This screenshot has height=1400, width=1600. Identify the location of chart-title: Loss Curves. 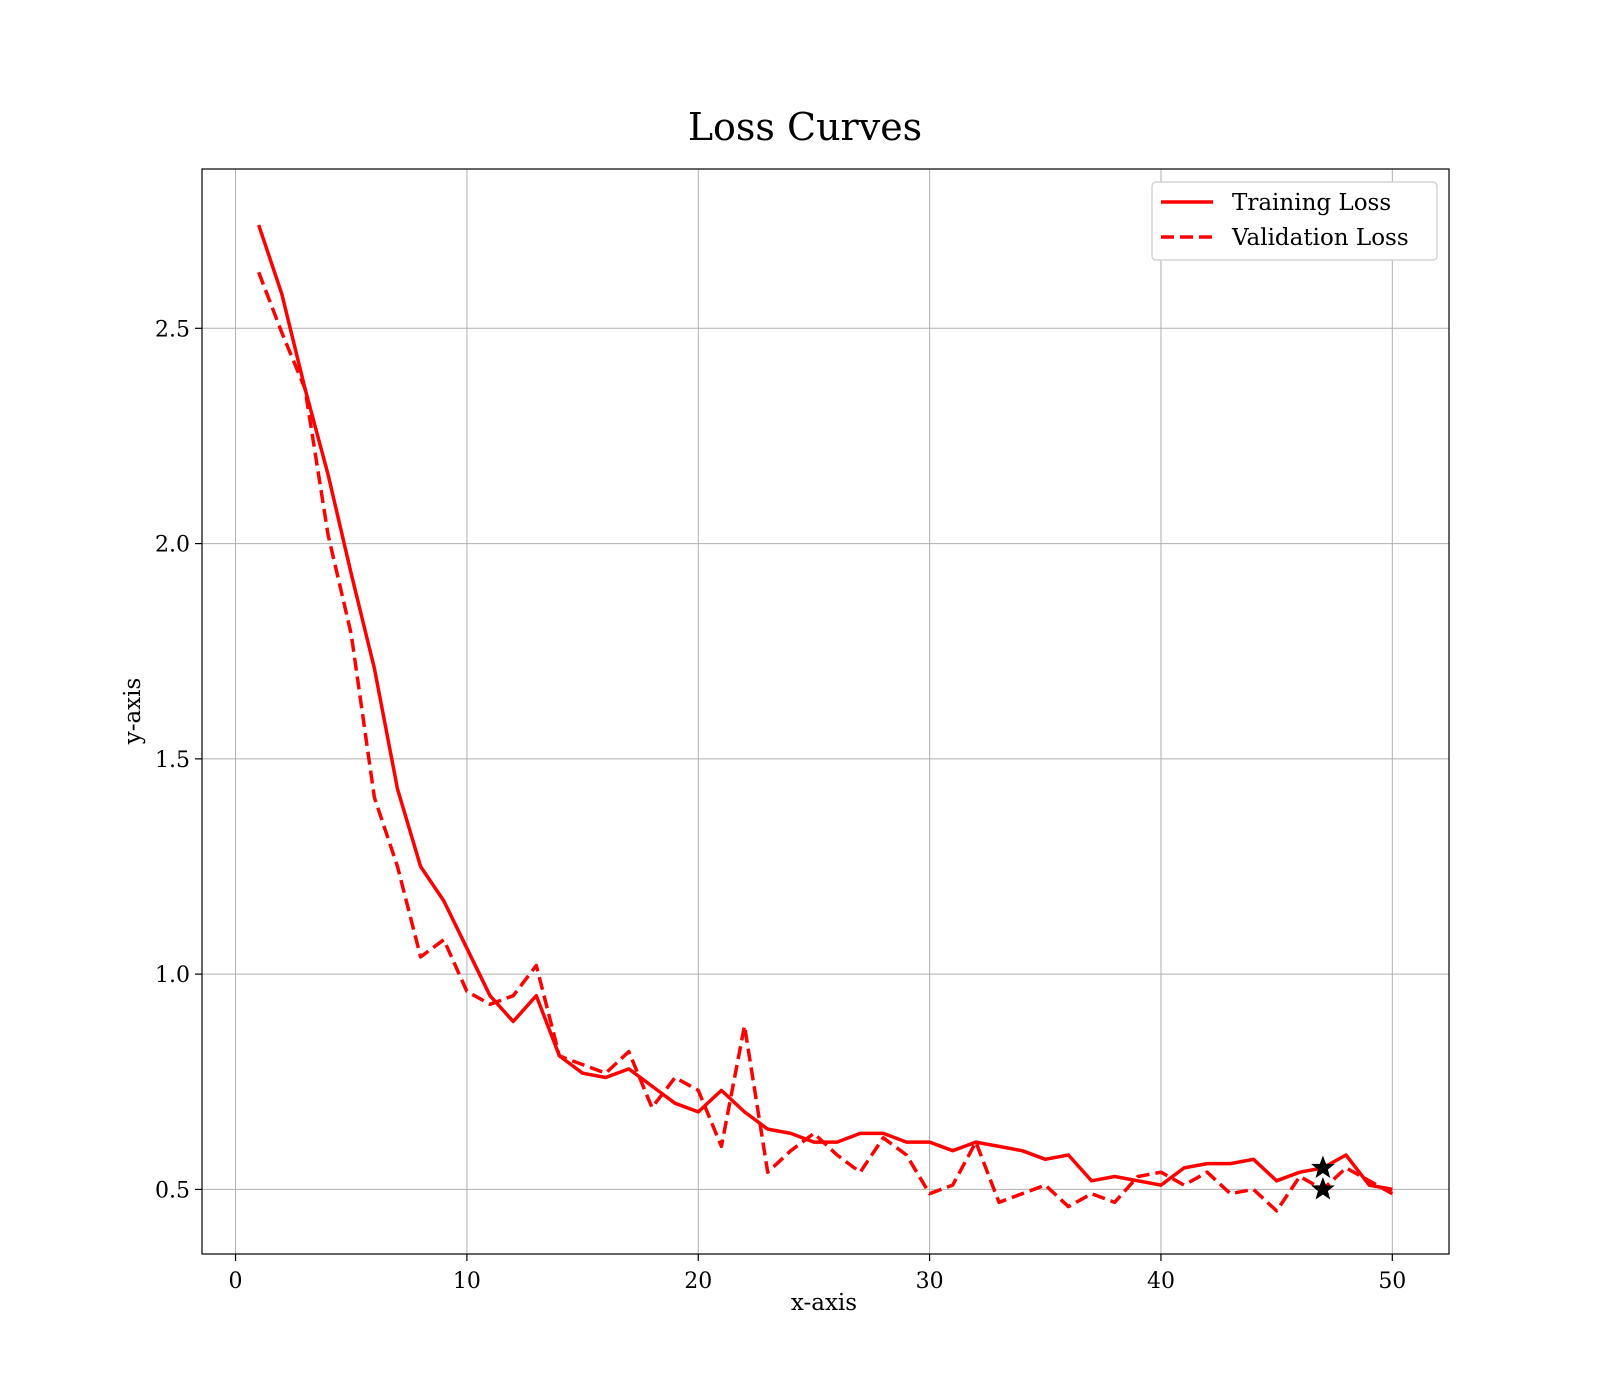
(805, 127).